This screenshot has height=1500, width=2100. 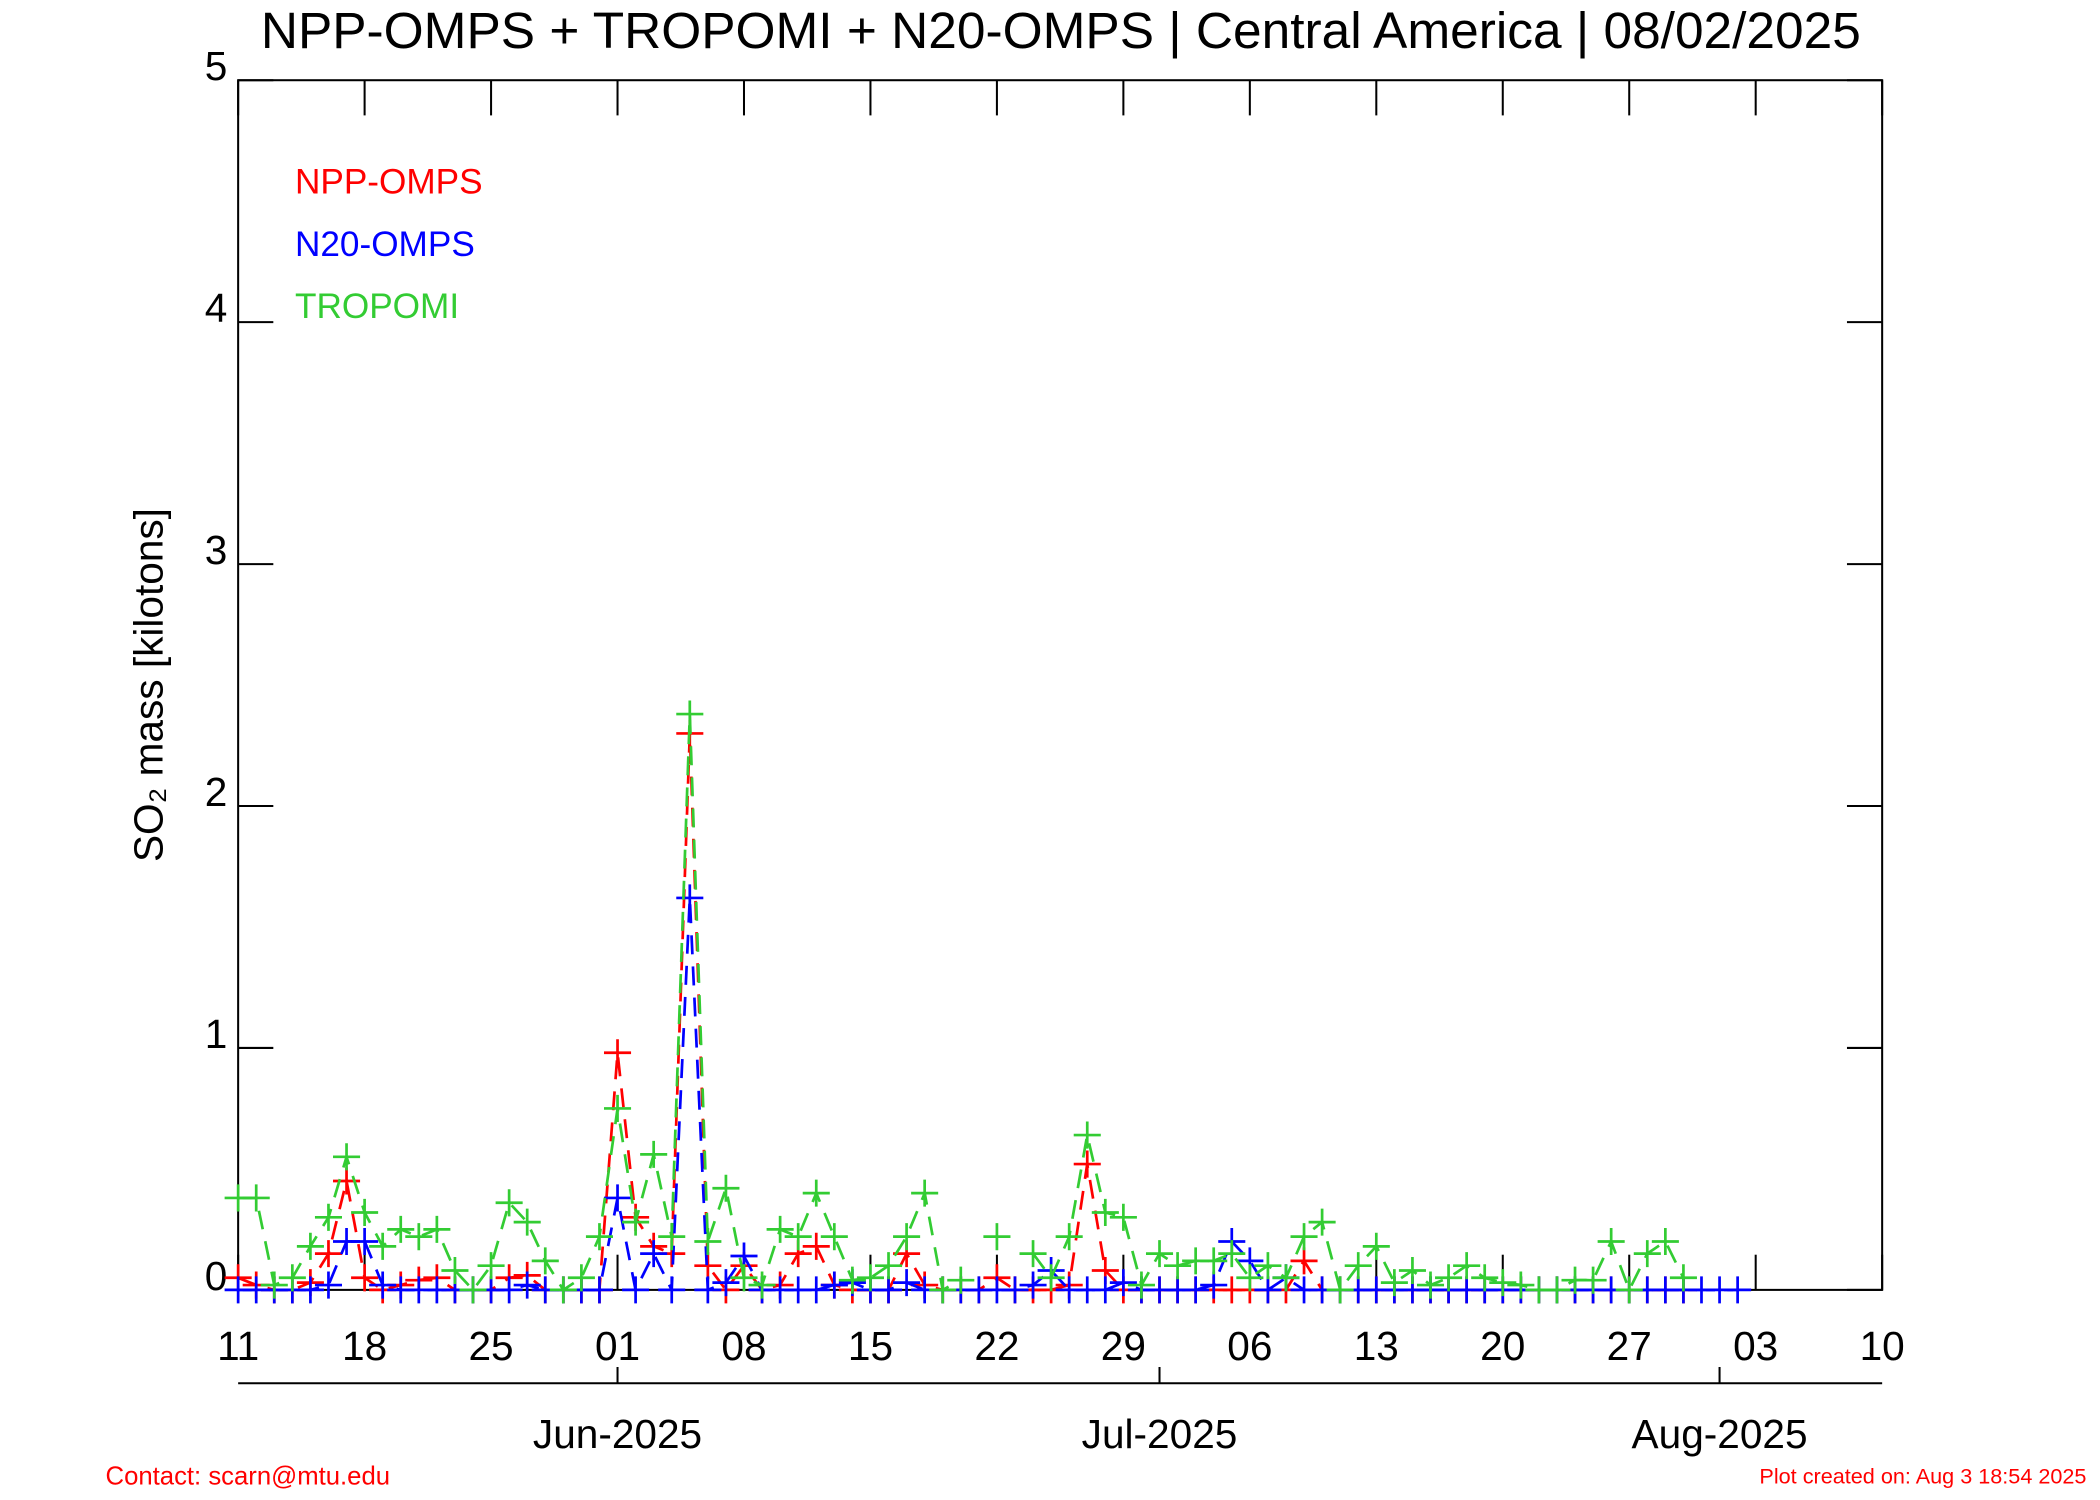 What do you see at coordinates (1249, 1346) in the screenshot?
I see `x-tick-label: 06` at bounding box center [1249, 1346].